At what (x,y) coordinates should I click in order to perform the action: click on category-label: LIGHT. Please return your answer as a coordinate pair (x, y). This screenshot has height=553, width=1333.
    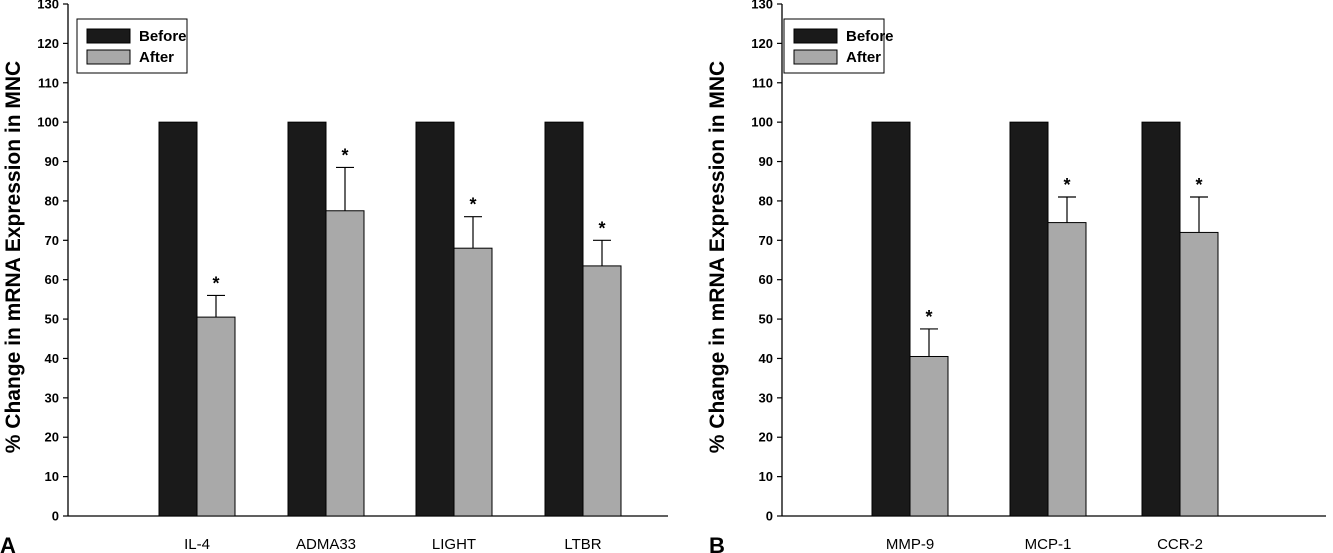
    Looking at the image, I should click on (454, 544).